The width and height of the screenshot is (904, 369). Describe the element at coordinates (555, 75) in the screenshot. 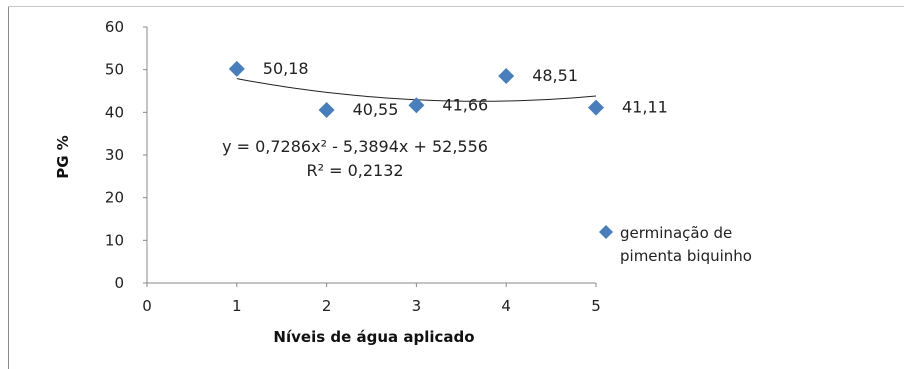

I see `data-label: 48,51` at that location.